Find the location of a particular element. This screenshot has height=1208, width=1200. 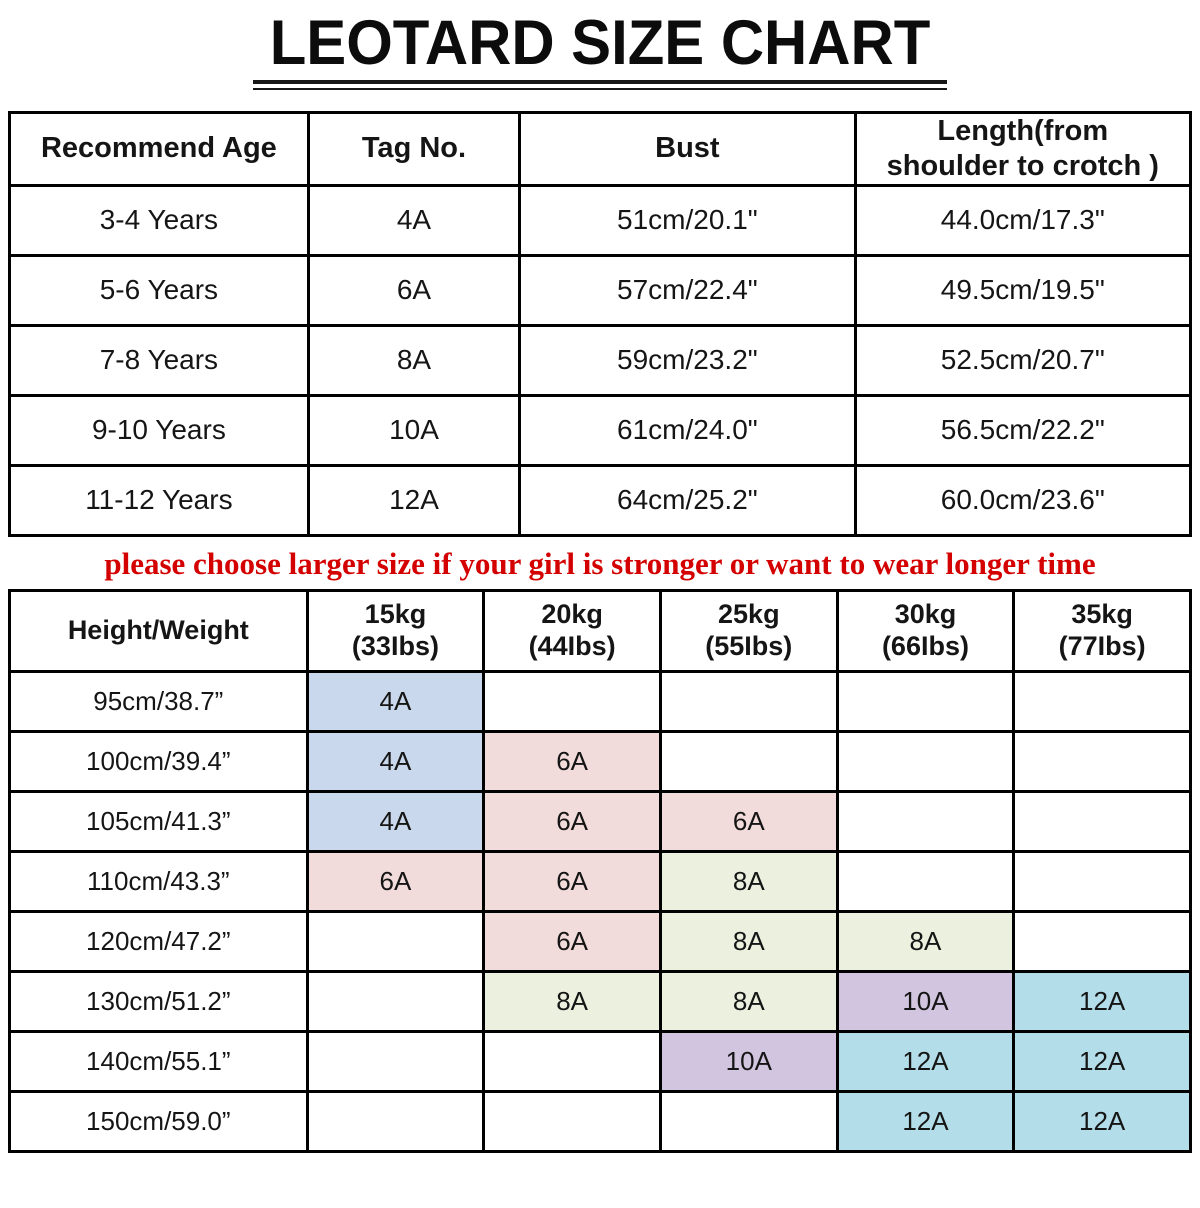

page-title: LEOTARD SIZE CHART is located at coordinates (600, 43).